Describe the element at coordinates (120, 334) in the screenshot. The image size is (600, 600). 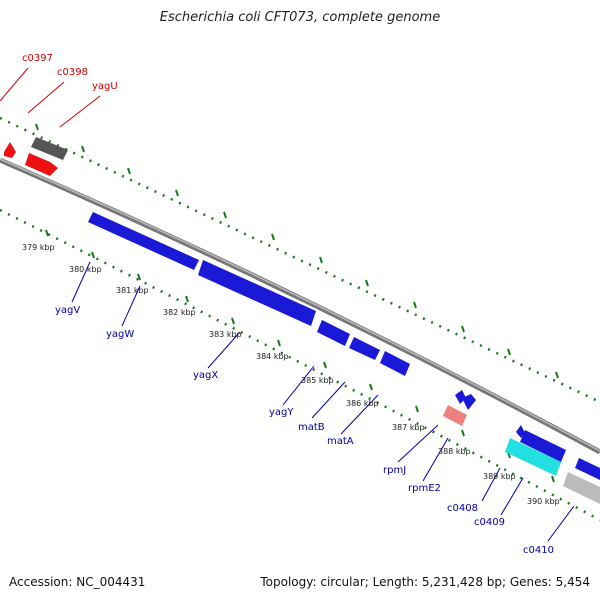
I see `label-yagW: yagW` at that location.